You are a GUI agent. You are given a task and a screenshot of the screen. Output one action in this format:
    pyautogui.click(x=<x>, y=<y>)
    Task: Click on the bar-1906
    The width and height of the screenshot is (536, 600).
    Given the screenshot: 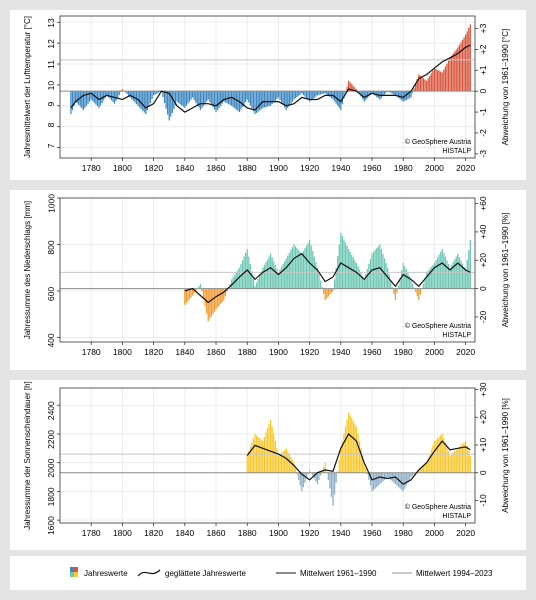 What is the action you would take?
    pyautogui.click(x=288, y=99)
    